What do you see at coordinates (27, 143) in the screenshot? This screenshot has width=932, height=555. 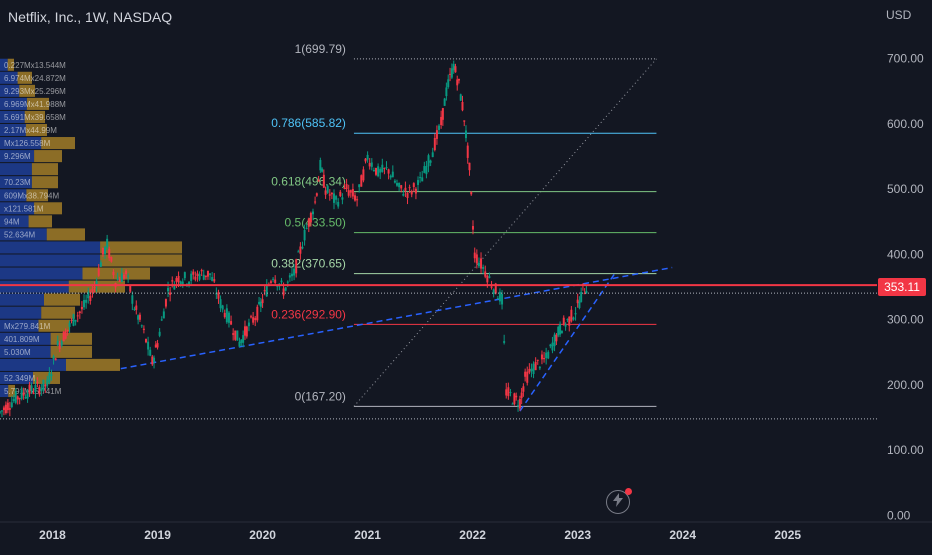 I see `volume-profile-label: Mx126.558M` at bounding box center [27, 143].